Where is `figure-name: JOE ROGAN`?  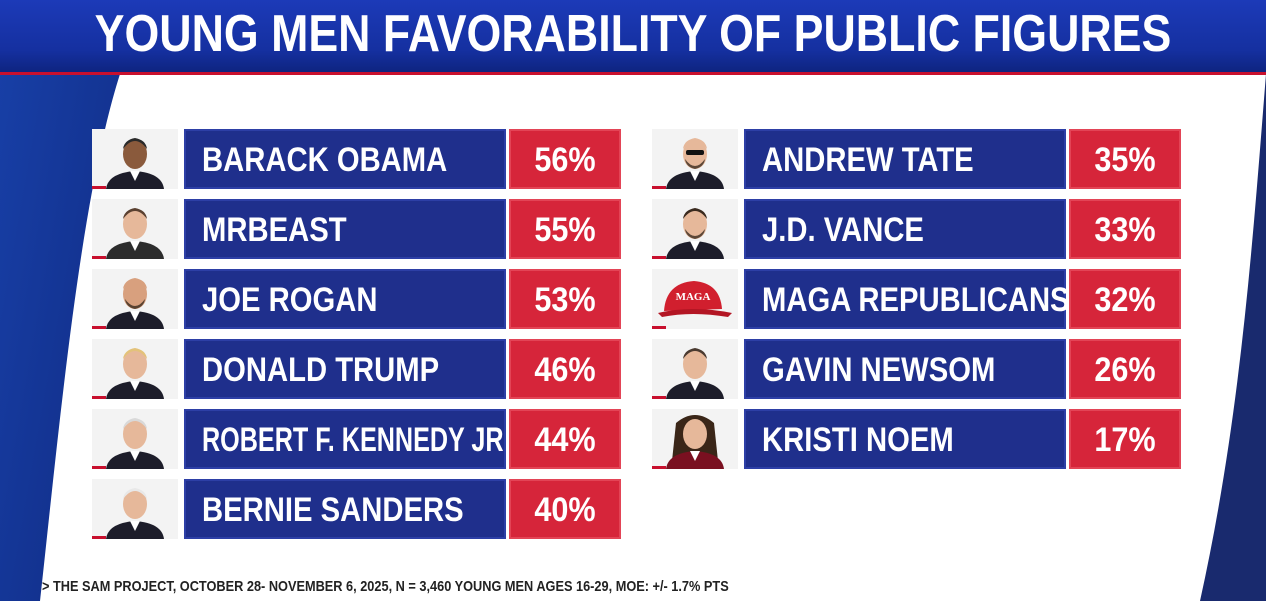 figure-name: JOE ROGAN is located at coordinates (290, 300).